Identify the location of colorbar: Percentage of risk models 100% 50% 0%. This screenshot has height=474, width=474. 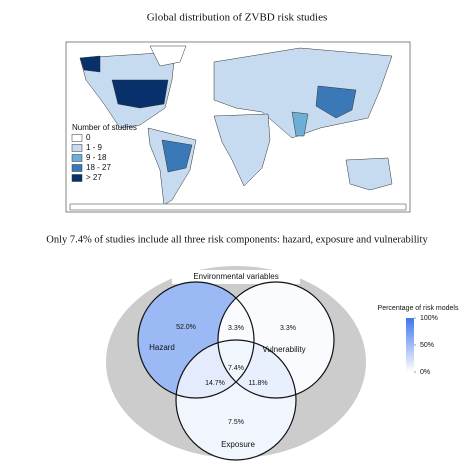
(418, 340).